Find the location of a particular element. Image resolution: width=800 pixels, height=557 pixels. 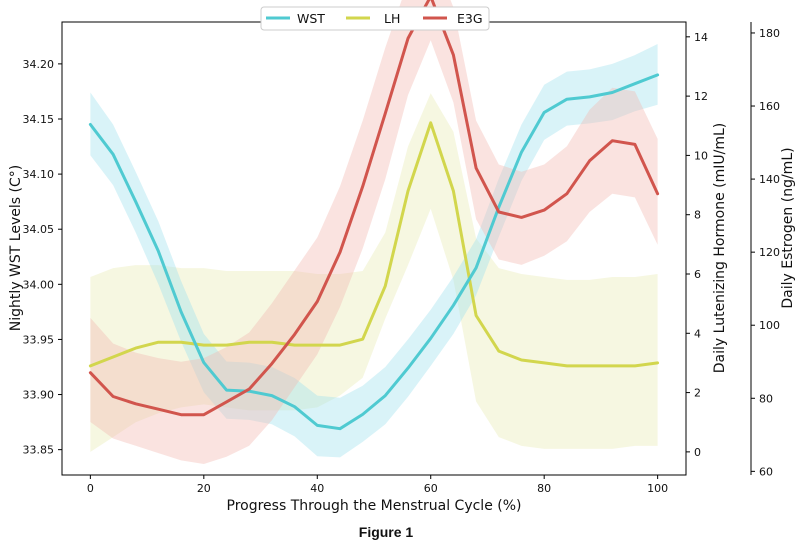

x-axis-label: Progress Through the Menstrual Cycle (%) is located at coordinates (374, 506).